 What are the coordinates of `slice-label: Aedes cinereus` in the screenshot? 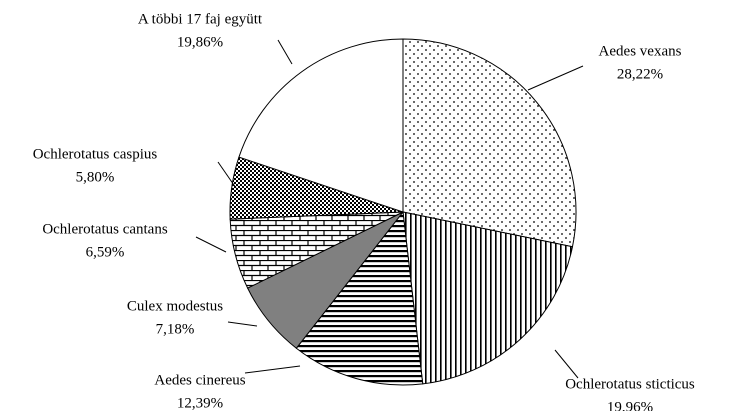 It's located at (199, 380).